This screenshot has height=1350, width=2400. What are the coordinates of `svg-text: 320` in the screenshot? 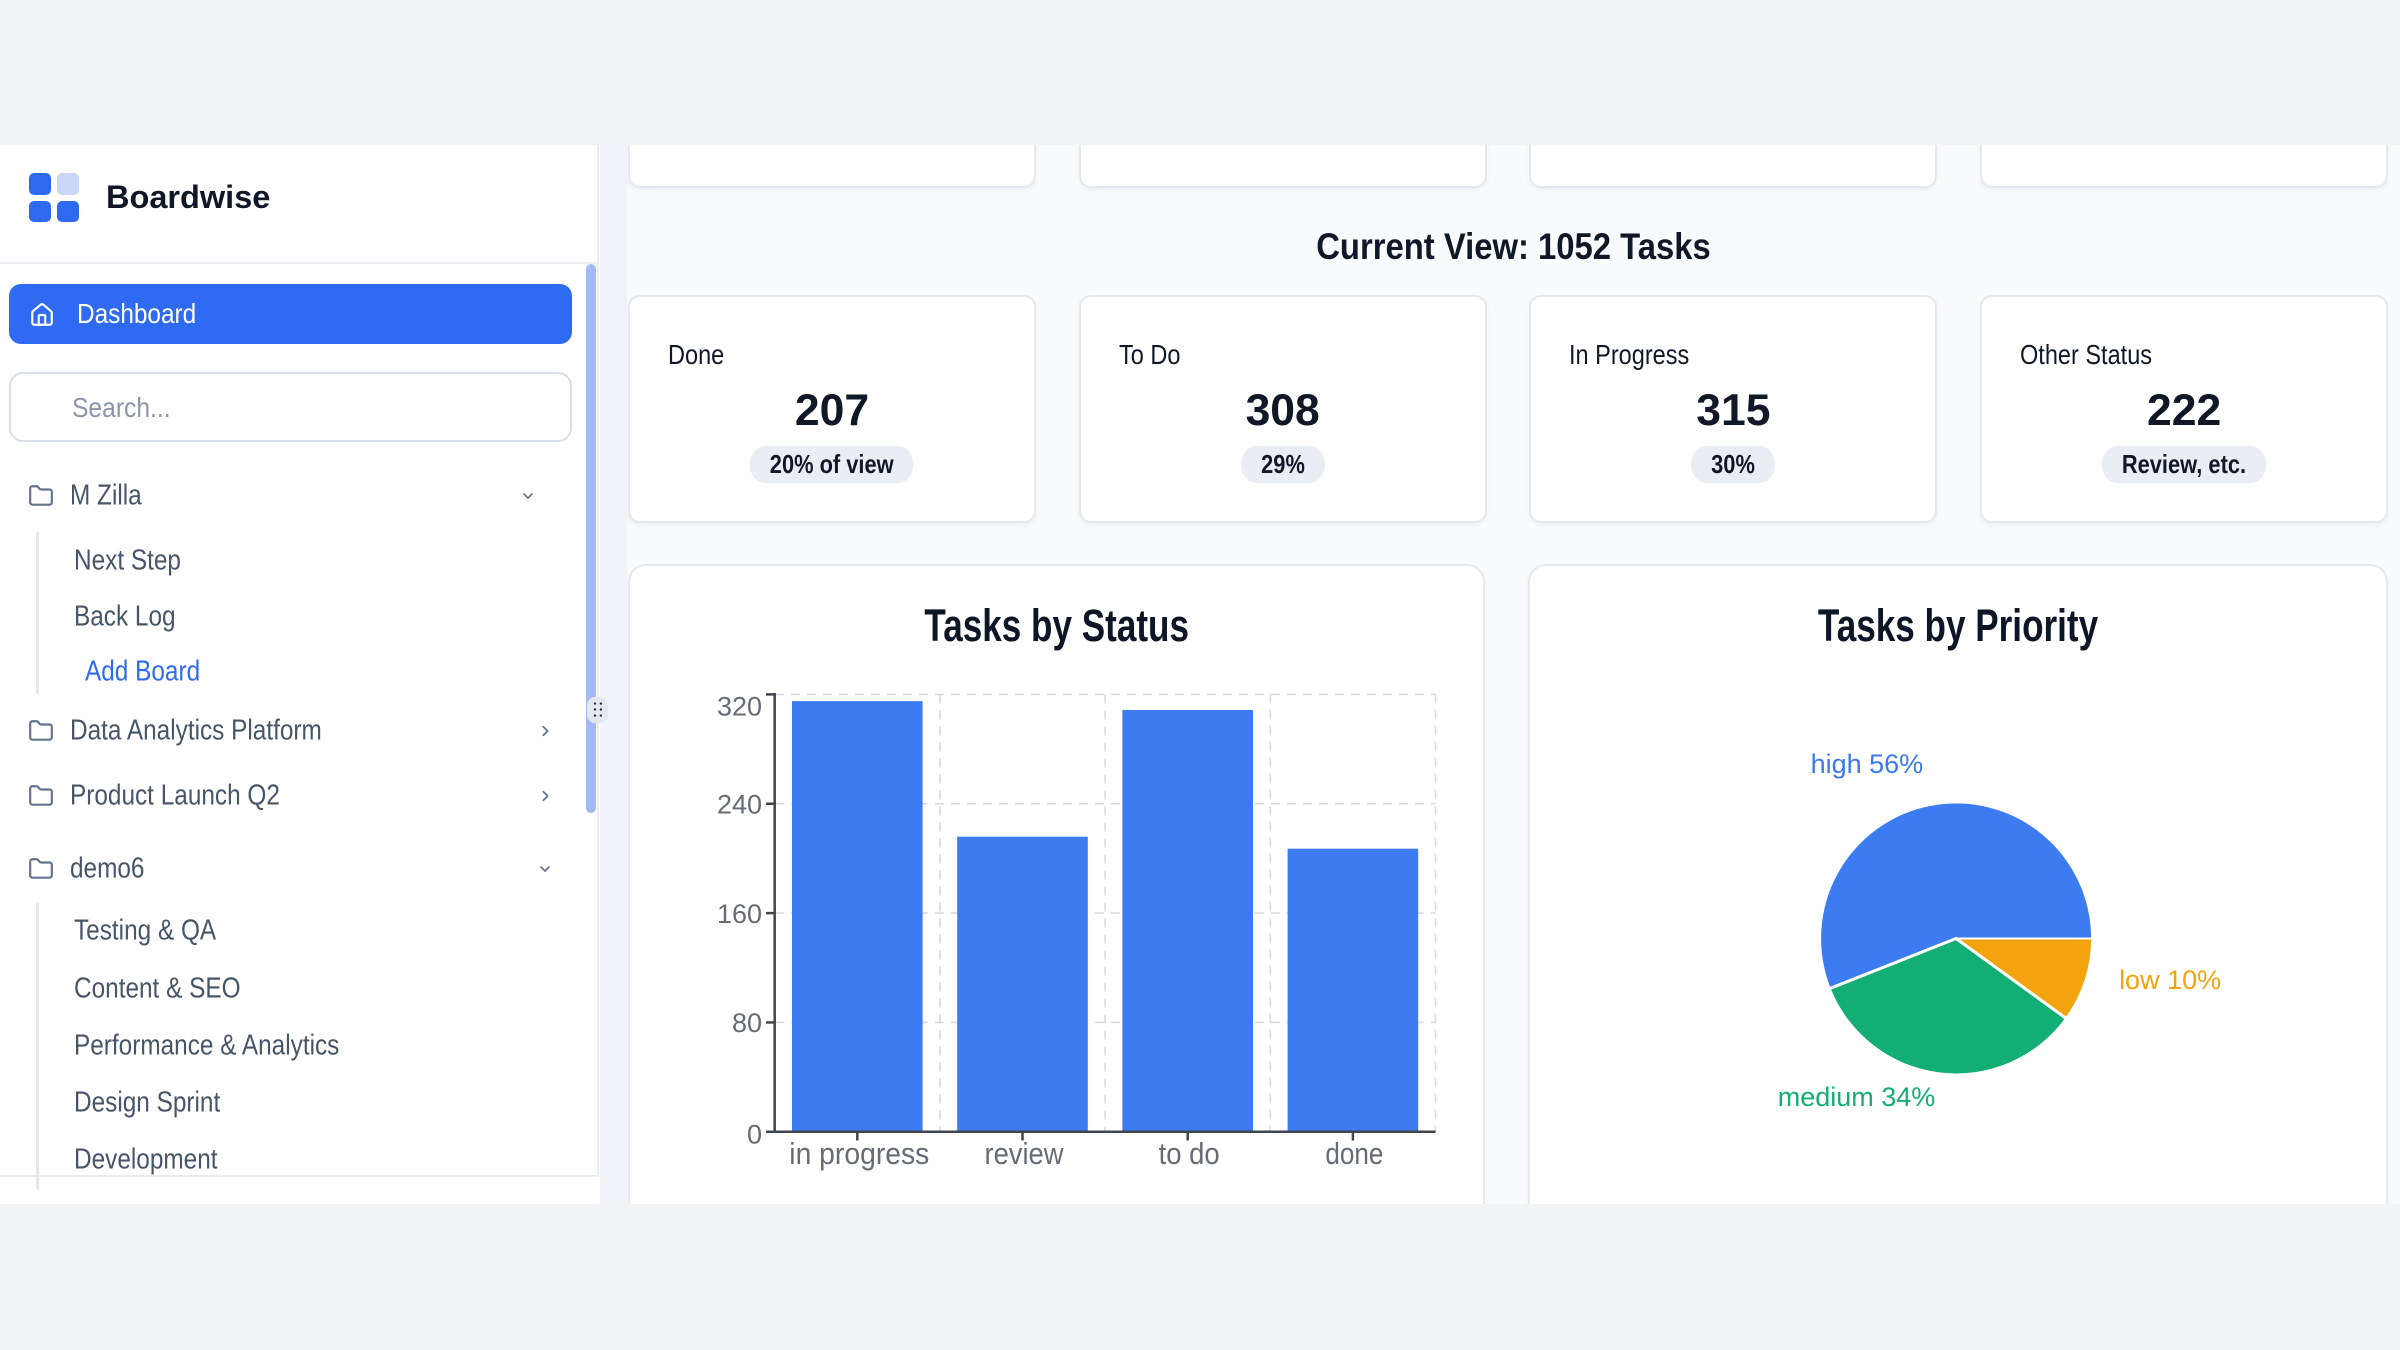 It's located at (739, 707).